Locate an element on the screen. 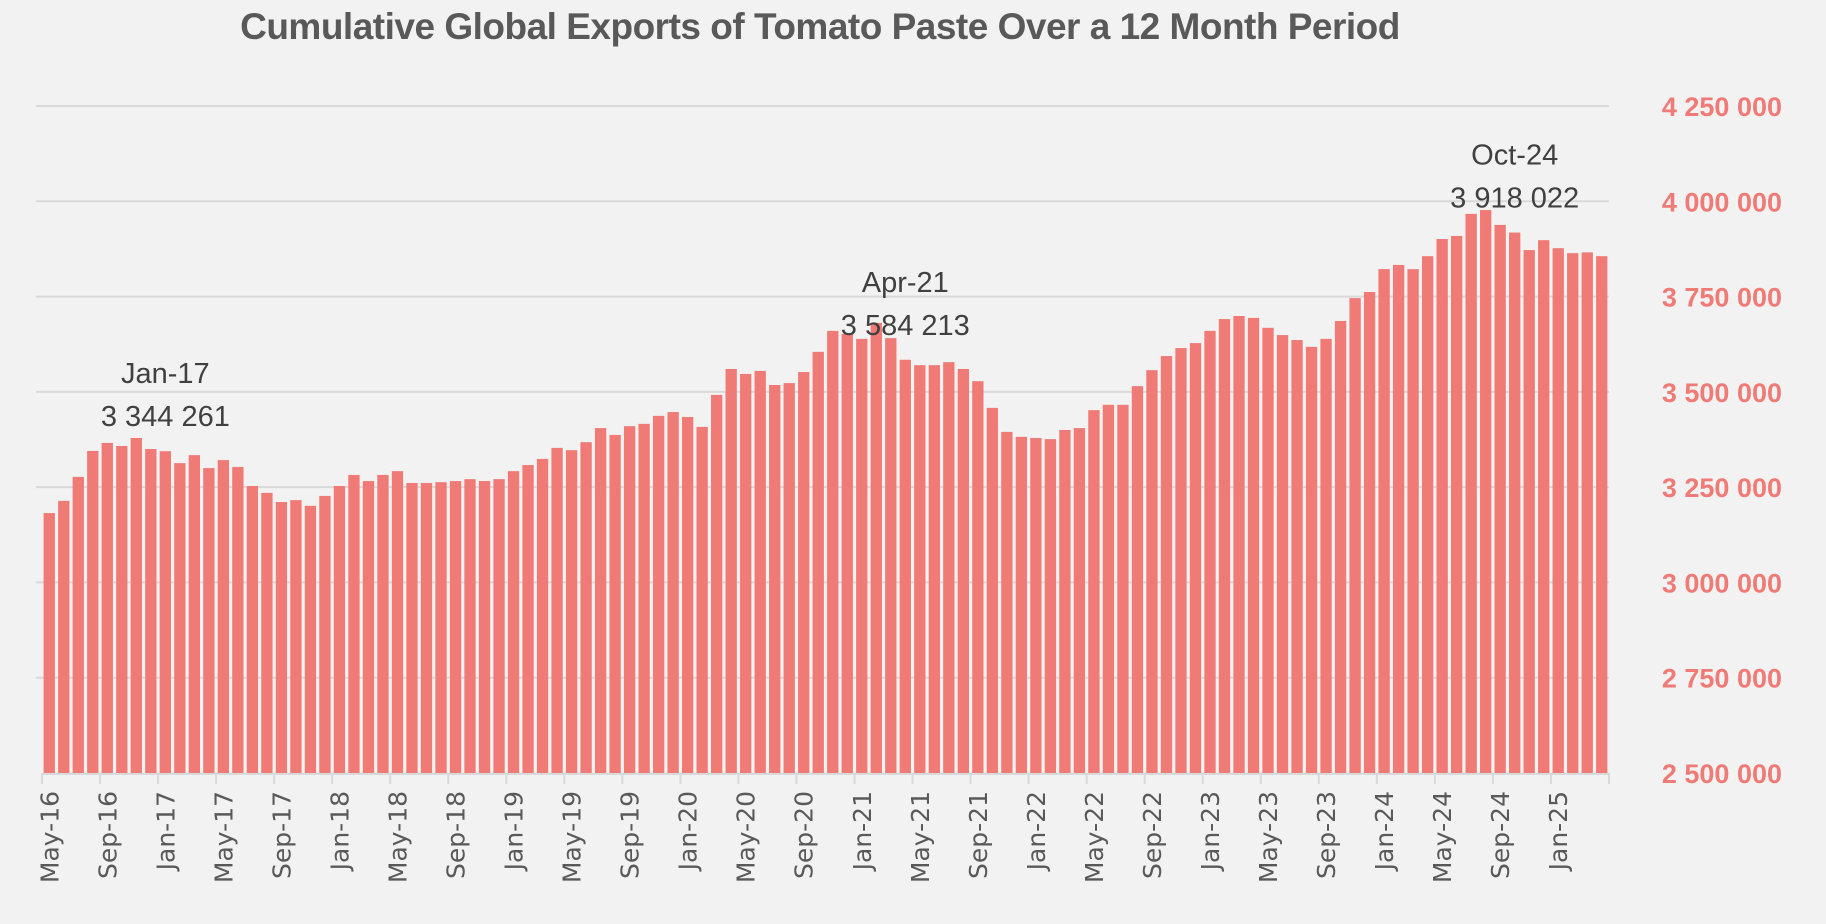 Image resolution: width=1826 pixels, height=924 pixels. x-tick-label: May-22 is located at coordinates (1094, 837).